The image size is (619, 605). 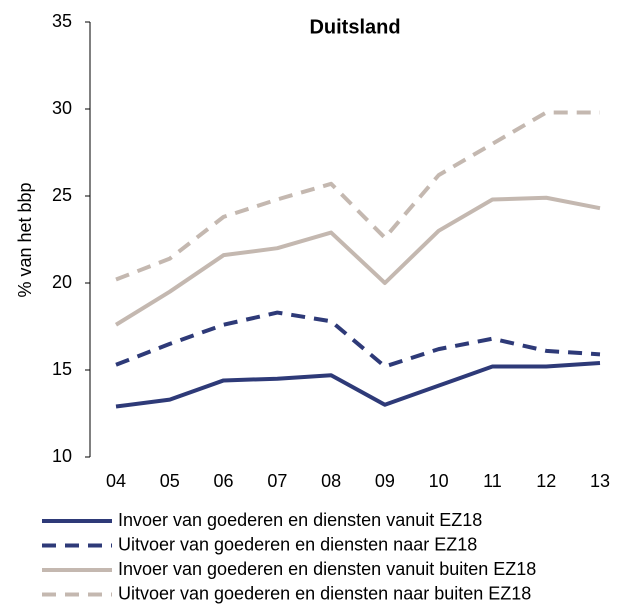 I want to click on chart-title: Duitsland, so click(x=354, y=27).